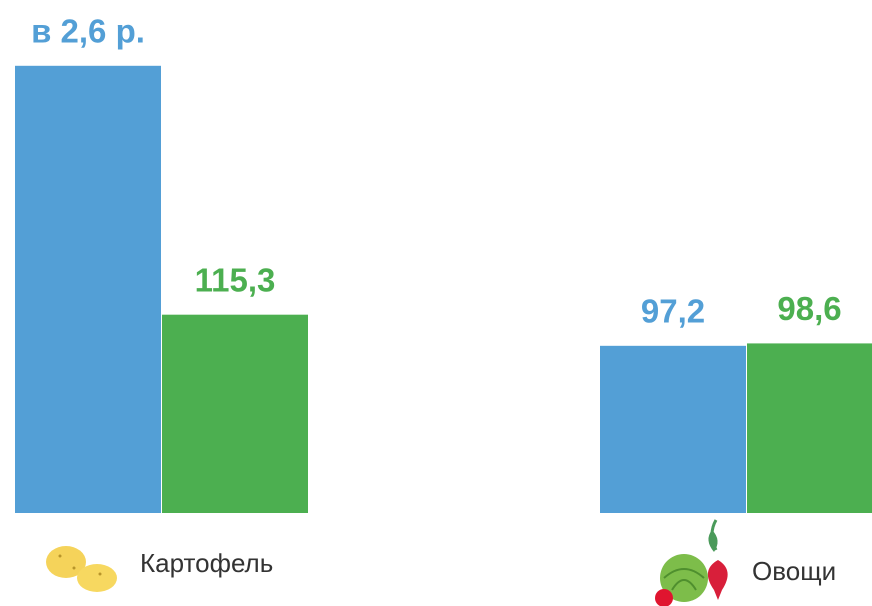 The height and width of the screenshot is (606, 872). What do you see at coordinates (81, 569) in the screenshot?
I see `potato-icon` at bounding box center [81, 569].